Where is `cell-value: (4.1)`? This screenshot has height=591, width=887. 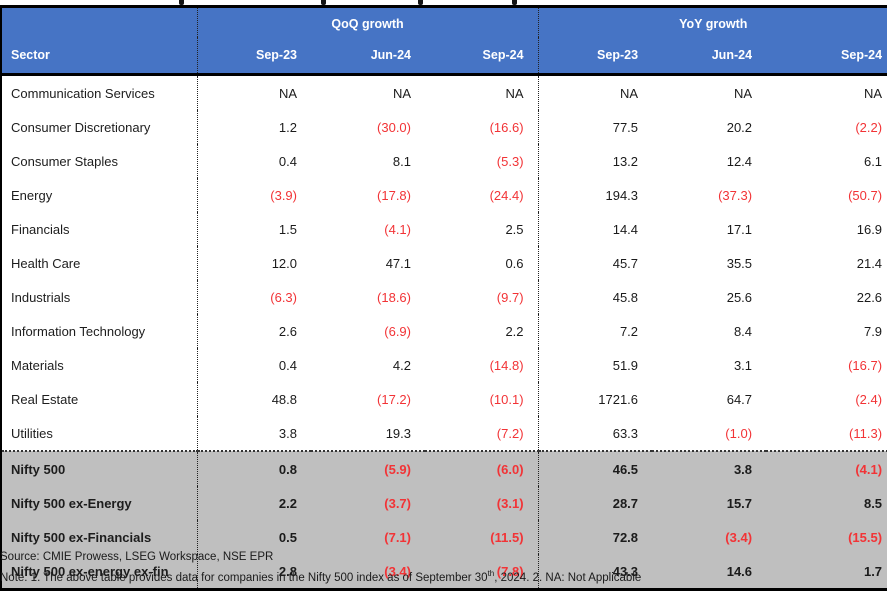
cell-value: (4.1) is located at coordinates (826, 468).